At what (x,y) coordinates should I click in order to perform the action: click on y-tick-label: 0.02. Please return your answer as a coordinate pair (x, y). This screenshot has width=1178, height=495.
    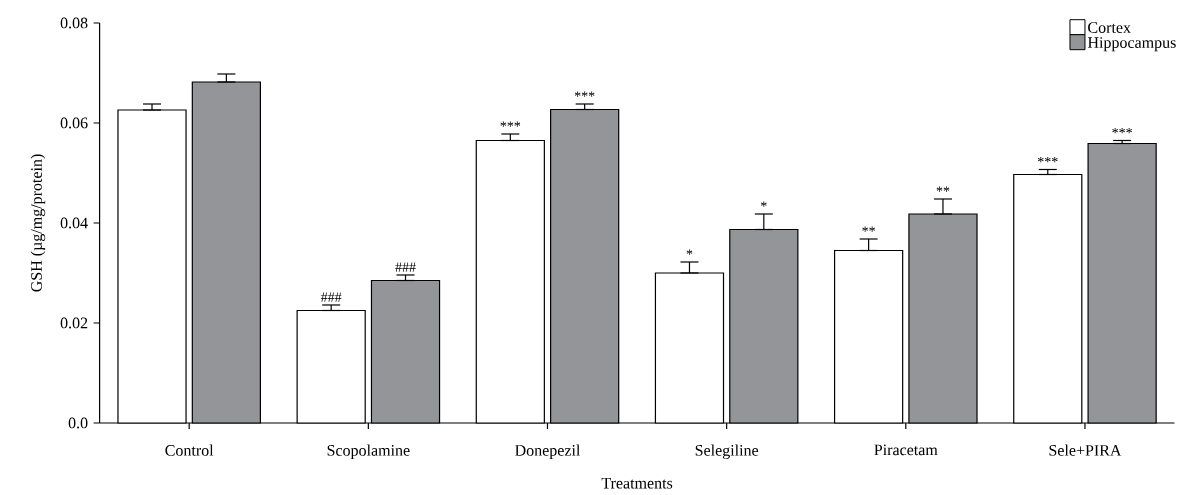
    Looking at the image, I should click on (74, 323).